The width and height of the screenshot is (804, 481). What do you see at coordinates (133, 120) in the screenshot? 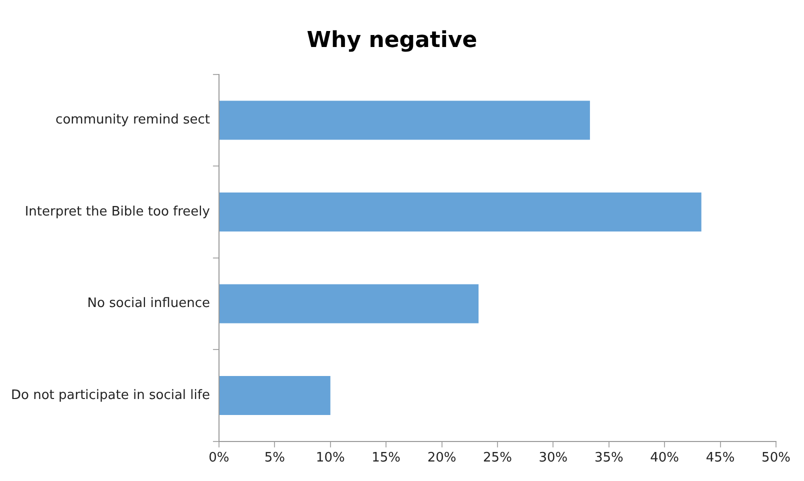
I see `y-tick-label: community remind sect` at bounding box center [133, 120].